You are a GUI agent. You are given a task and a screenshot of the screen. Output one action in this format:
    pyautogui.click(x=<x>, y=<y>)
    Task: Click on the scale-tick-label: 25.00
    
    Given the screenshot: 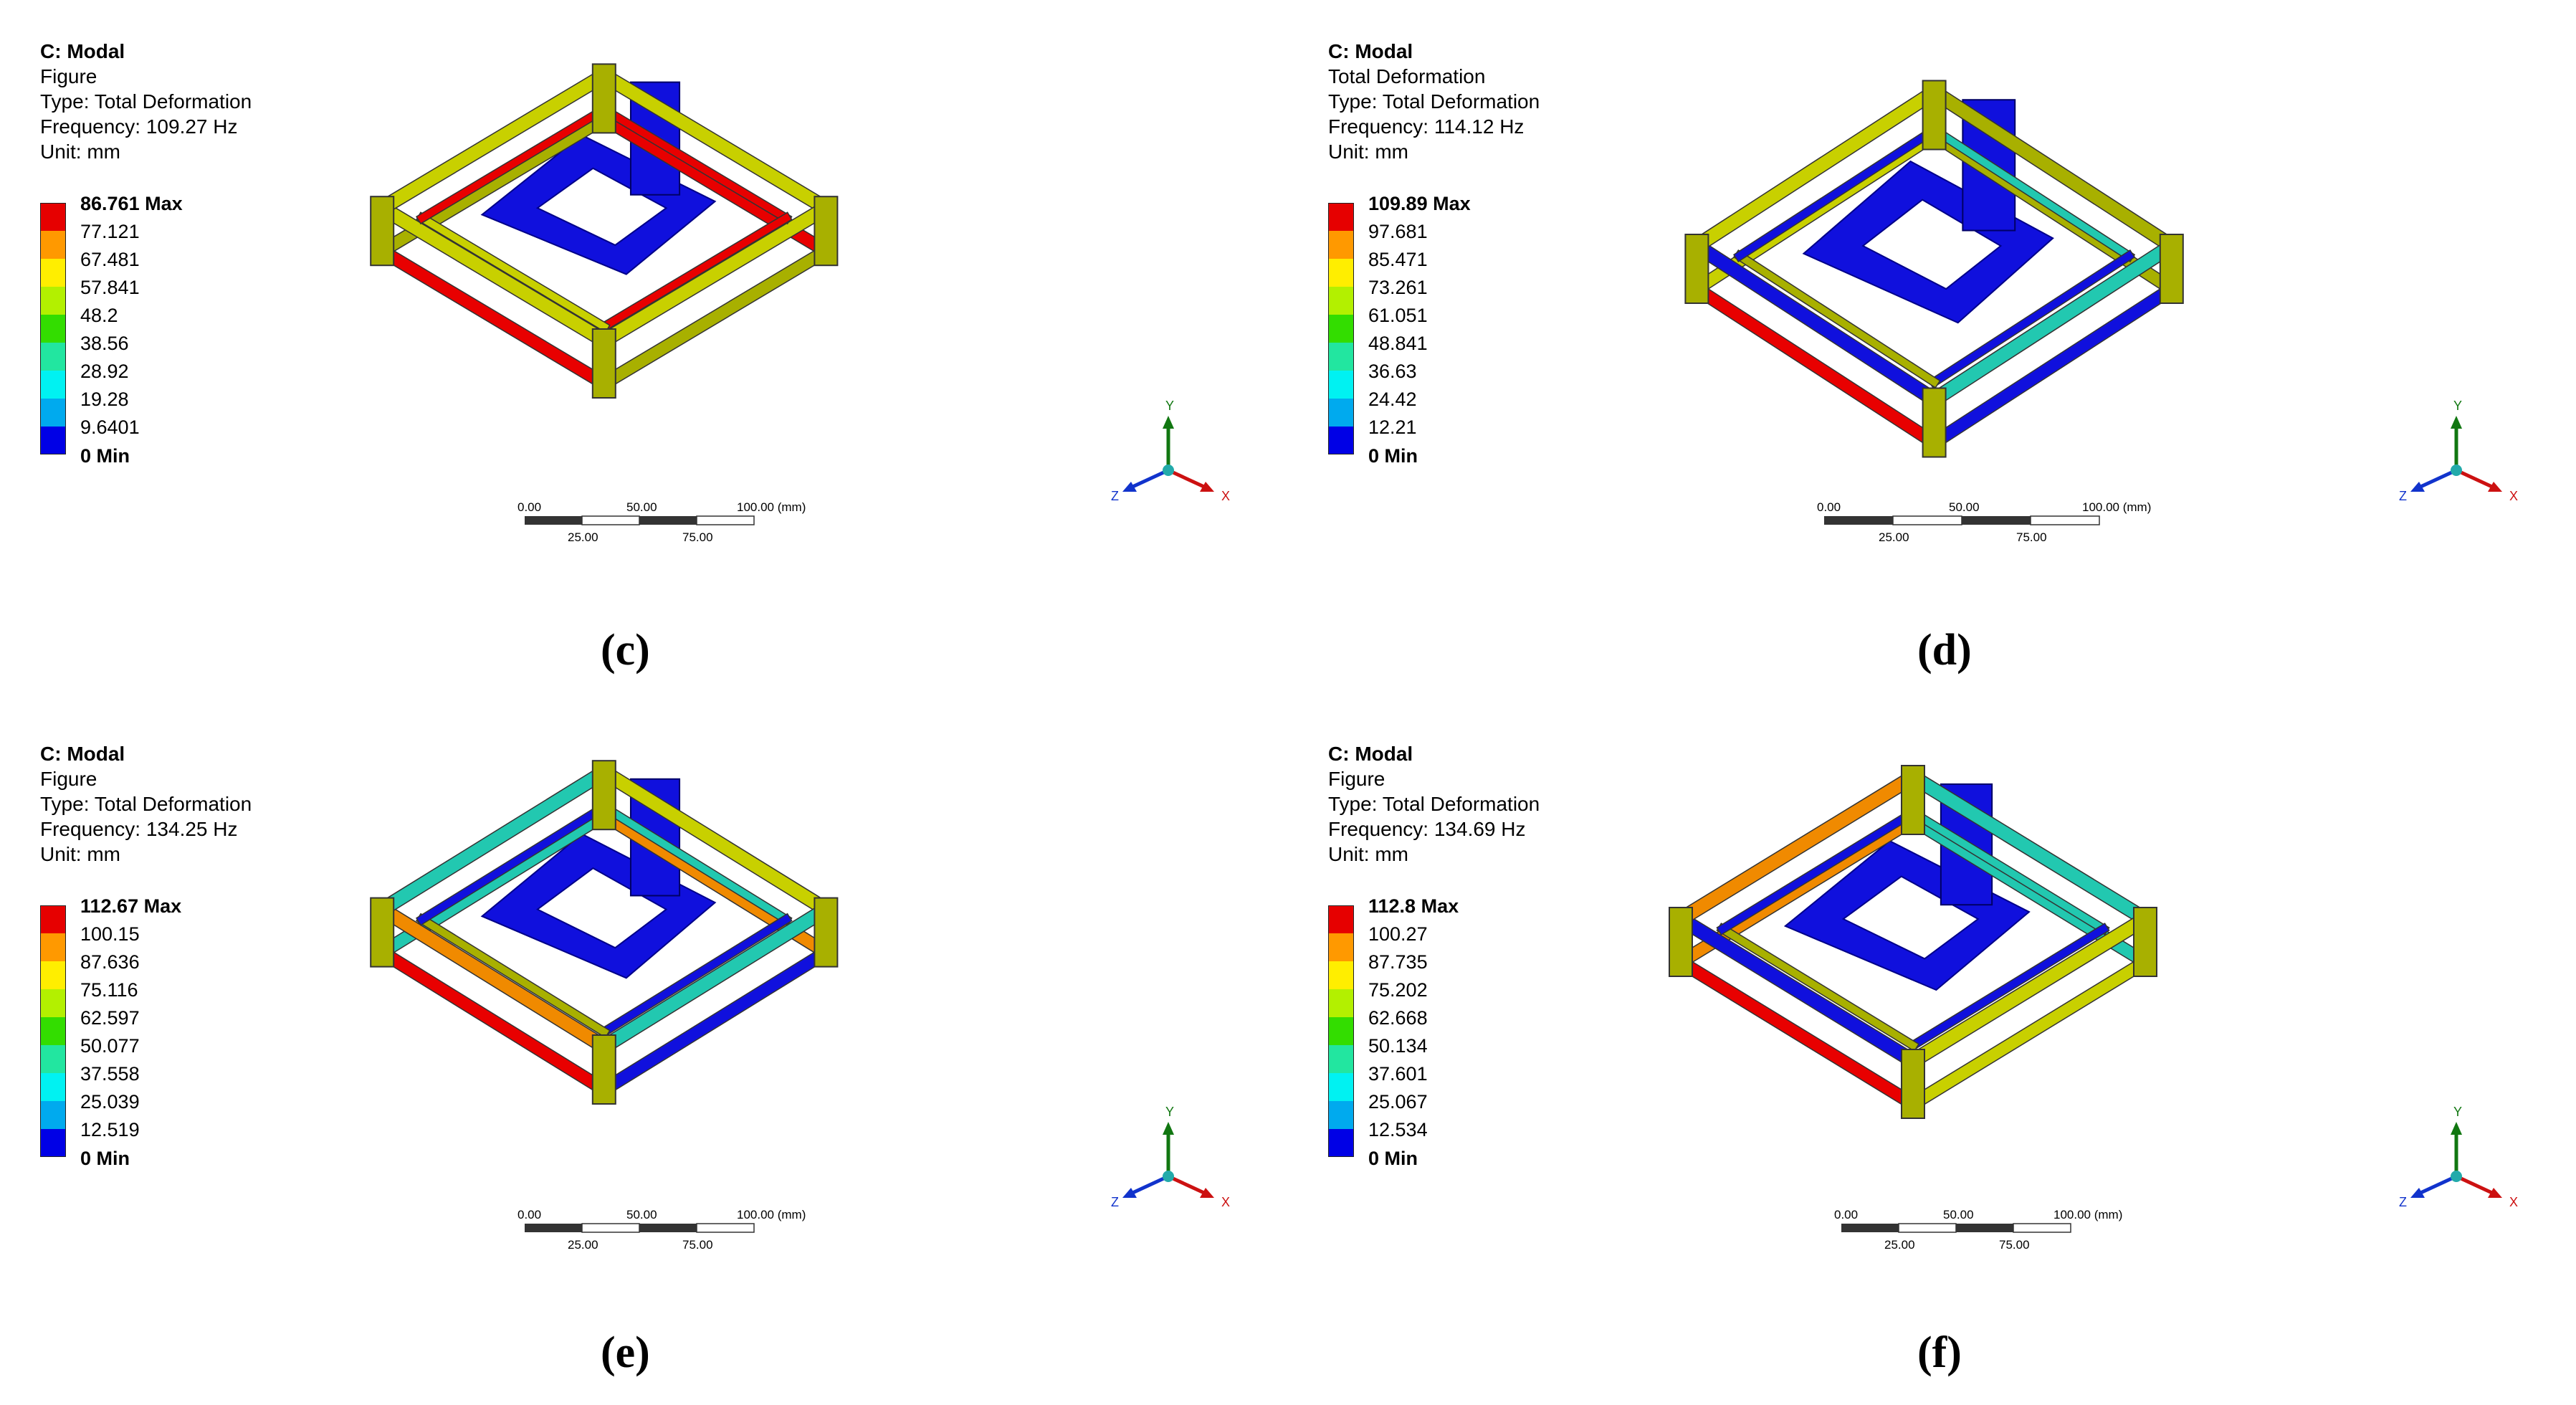 What is the action you would take?
    pyautogui.click(x=583, y=1245)
    